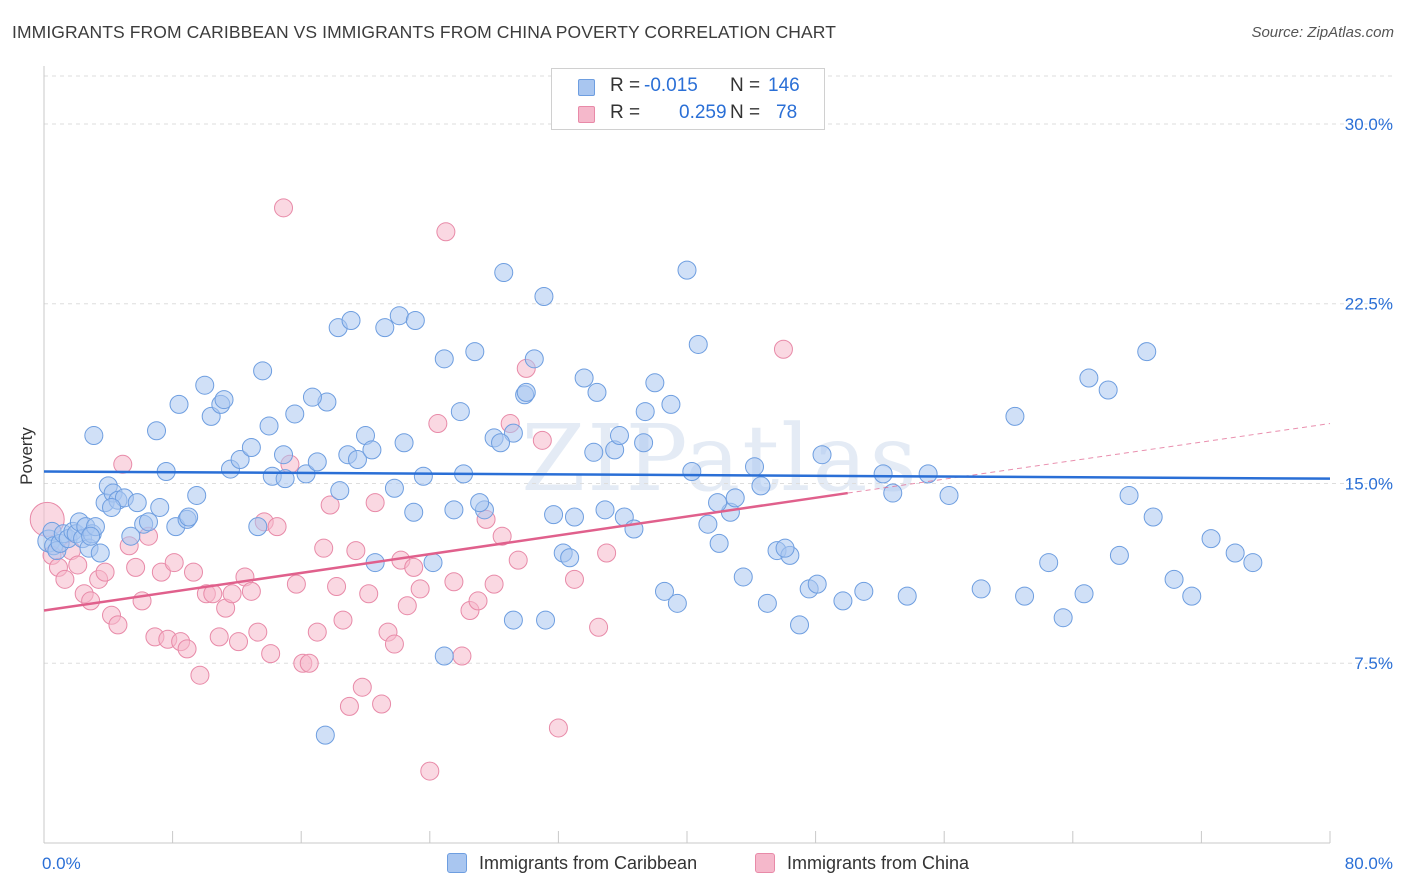  I want to click on r-label: R =, so click(625, 112).